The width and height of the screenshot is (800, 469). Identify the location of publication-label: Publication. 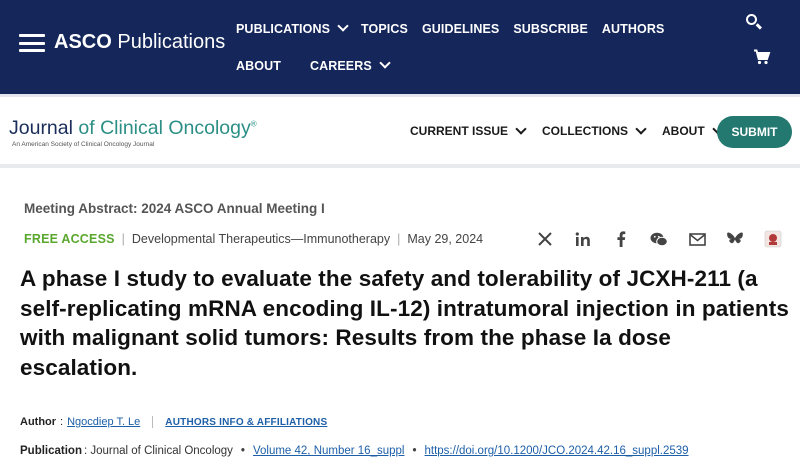
(51, 451).